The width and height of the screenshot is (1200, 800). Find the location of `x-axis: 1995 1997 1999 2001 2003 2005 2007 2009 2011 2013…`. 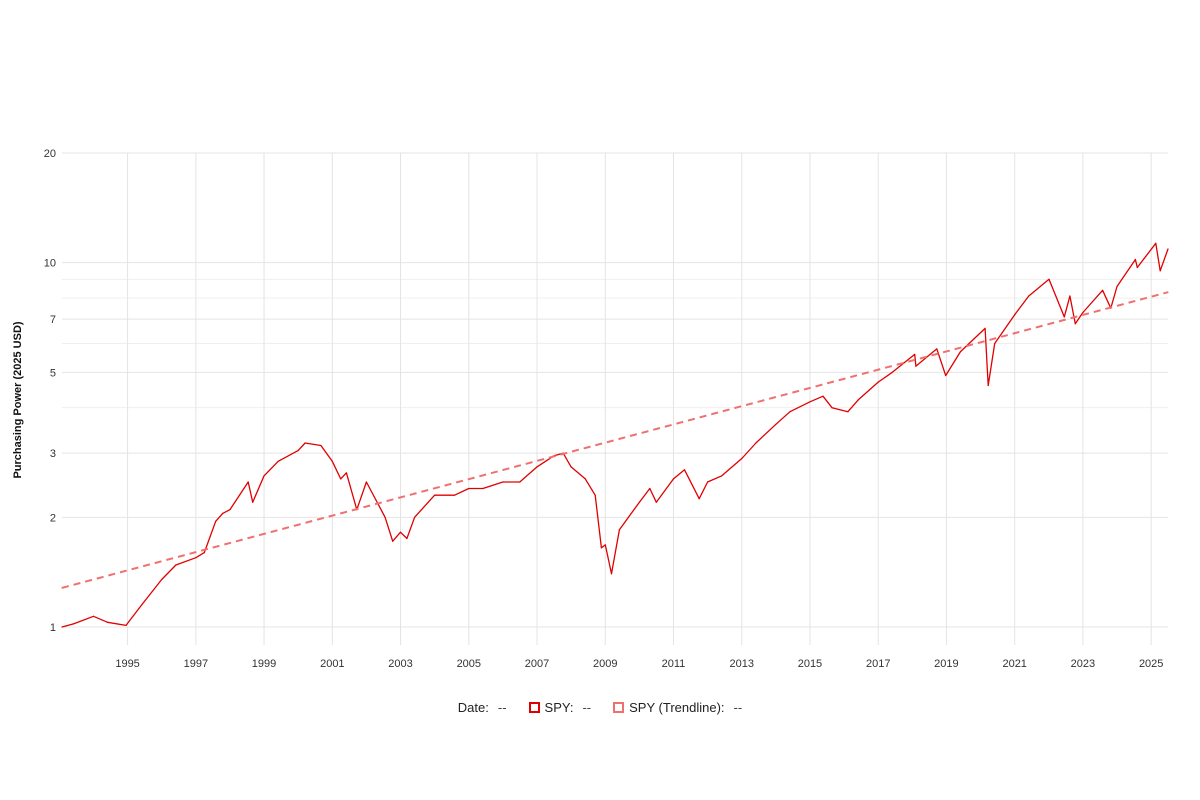

x-axis: 1995 1997 1999 2001 2003 2005 2007 2009 2011 2013… is located at coordinates (639, 664).